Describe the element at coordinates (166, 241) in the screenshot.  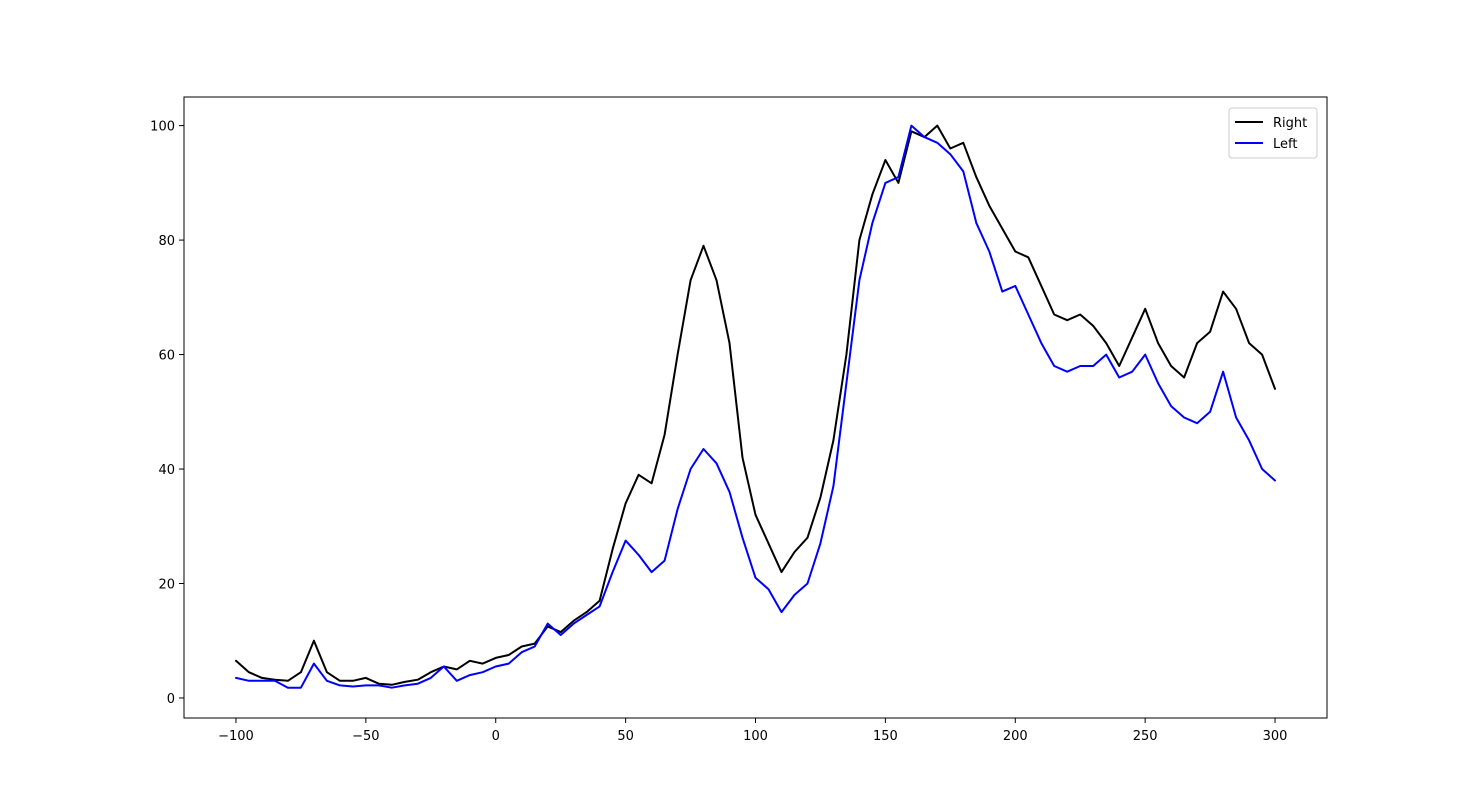
I see `y-tick-label: 80` at that location.